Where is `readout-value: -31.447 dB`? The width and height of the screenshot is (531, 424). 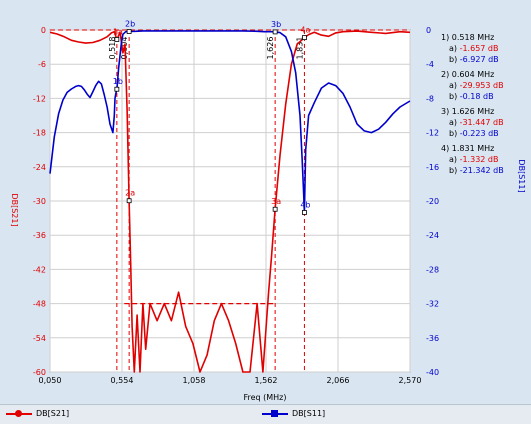 readout-value: -31.447 dB is located at coordinates (481, 122).